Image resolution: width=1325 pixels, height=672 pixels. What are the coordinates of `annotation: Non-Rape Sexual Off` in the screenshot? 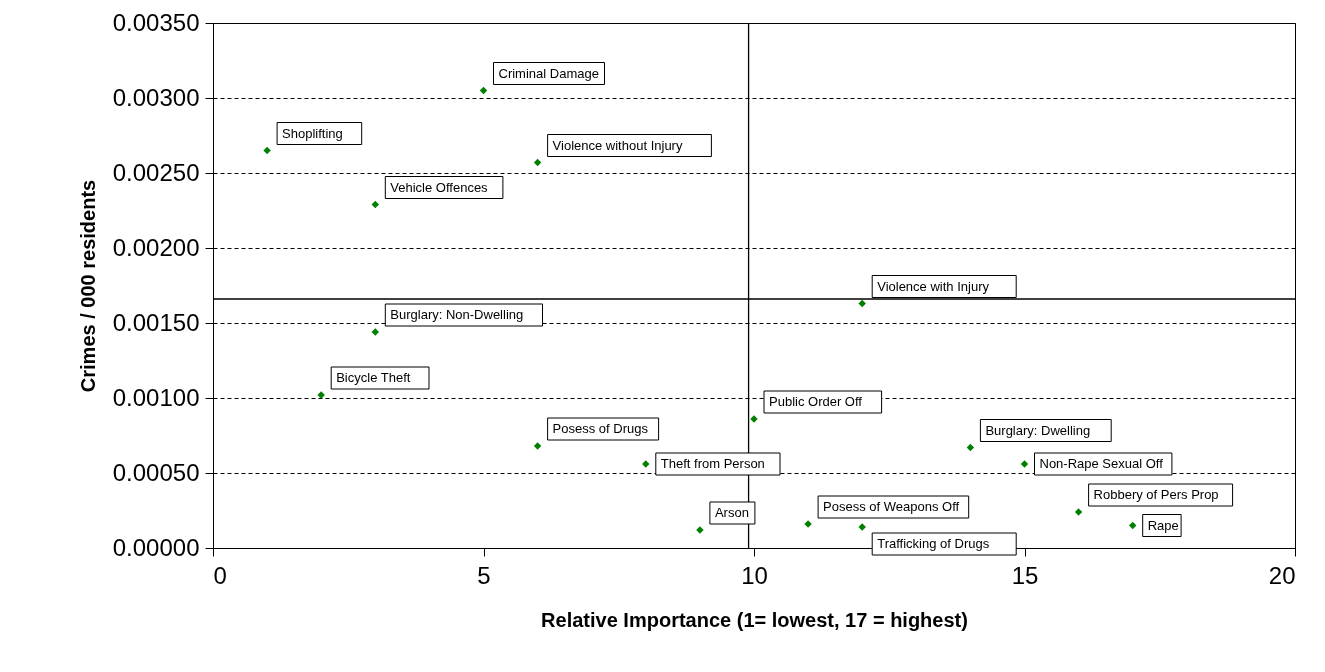 It's located at (1101, 463).